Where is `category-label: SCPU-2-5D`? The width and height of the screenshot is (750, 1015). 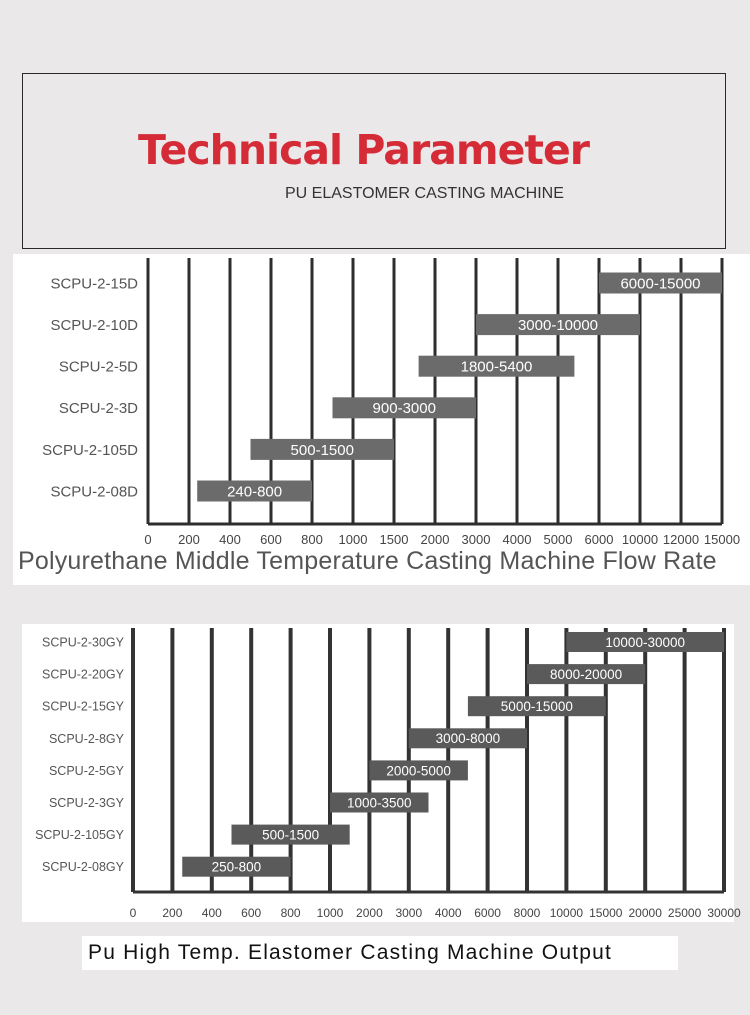 category-label: SCPU-2-5D is located at coordinates (98, 367).